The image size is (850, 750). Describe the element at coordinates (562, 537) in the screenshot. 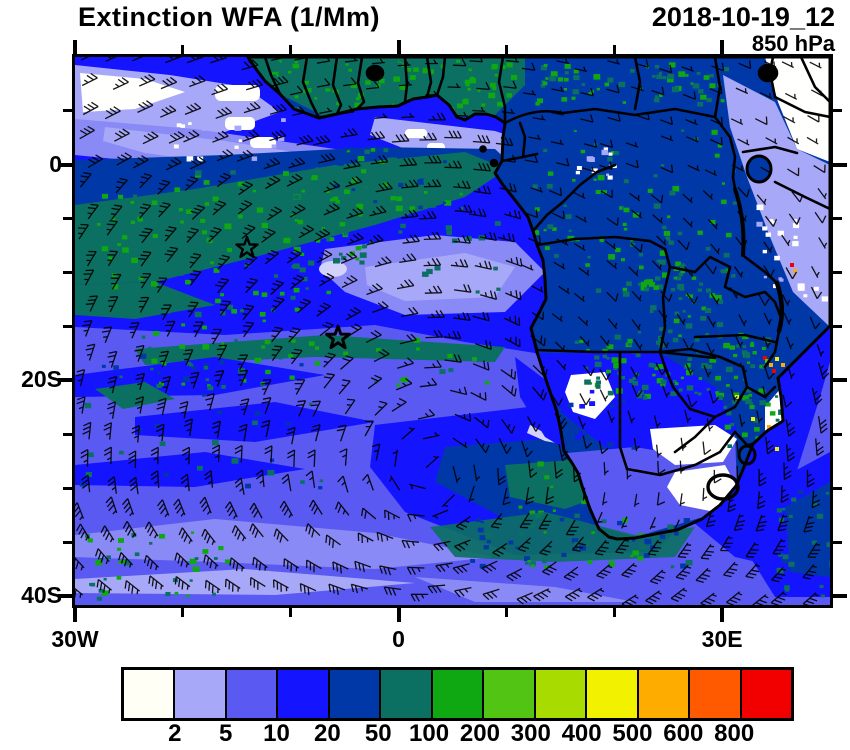

I see `south-coast-band` at that location.